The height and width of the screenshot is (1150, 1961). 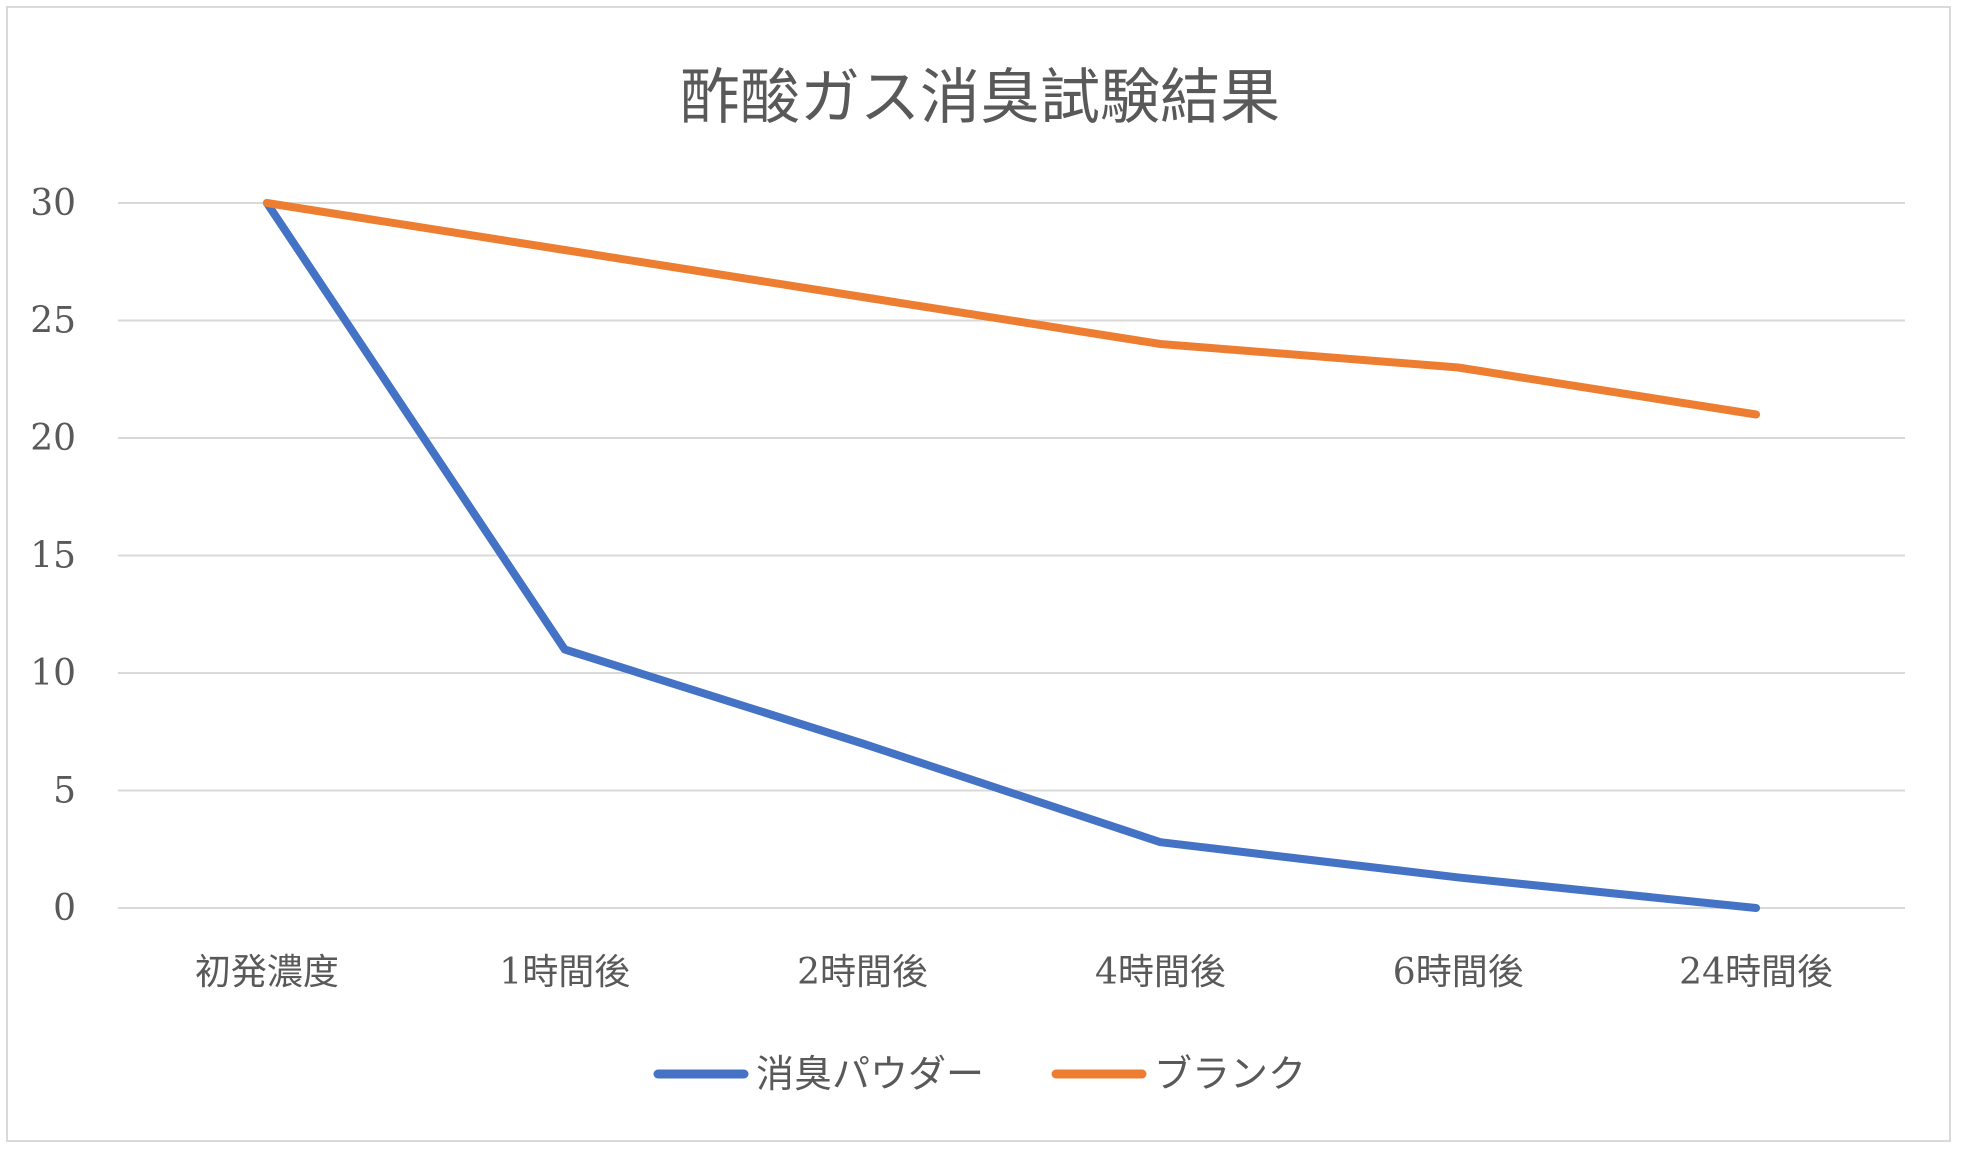 I want to click on y-tick-label: 15, so click(x=53, y=556).